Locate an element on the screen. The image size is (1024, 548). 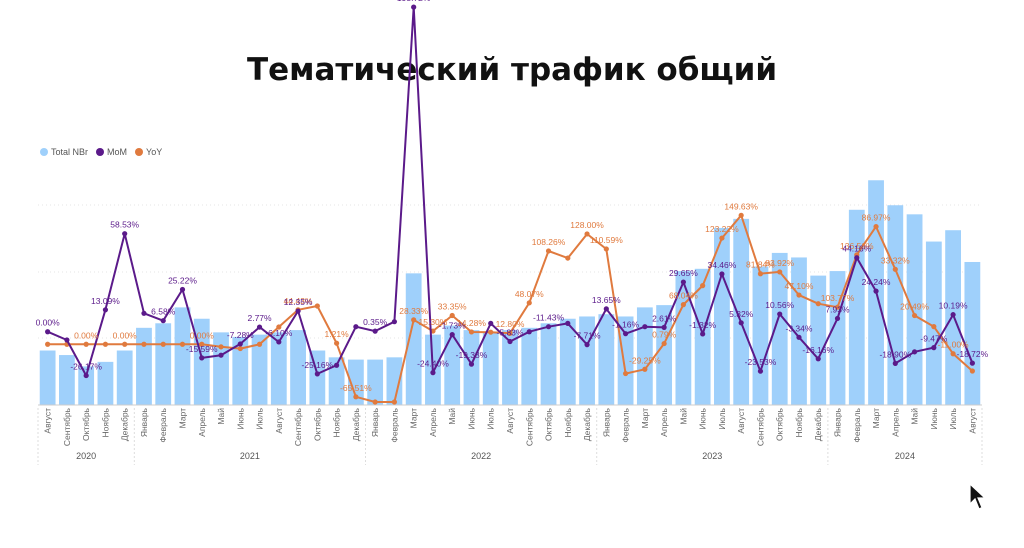
legend-item-yoy: YoY is located at coordinates (148, 152).